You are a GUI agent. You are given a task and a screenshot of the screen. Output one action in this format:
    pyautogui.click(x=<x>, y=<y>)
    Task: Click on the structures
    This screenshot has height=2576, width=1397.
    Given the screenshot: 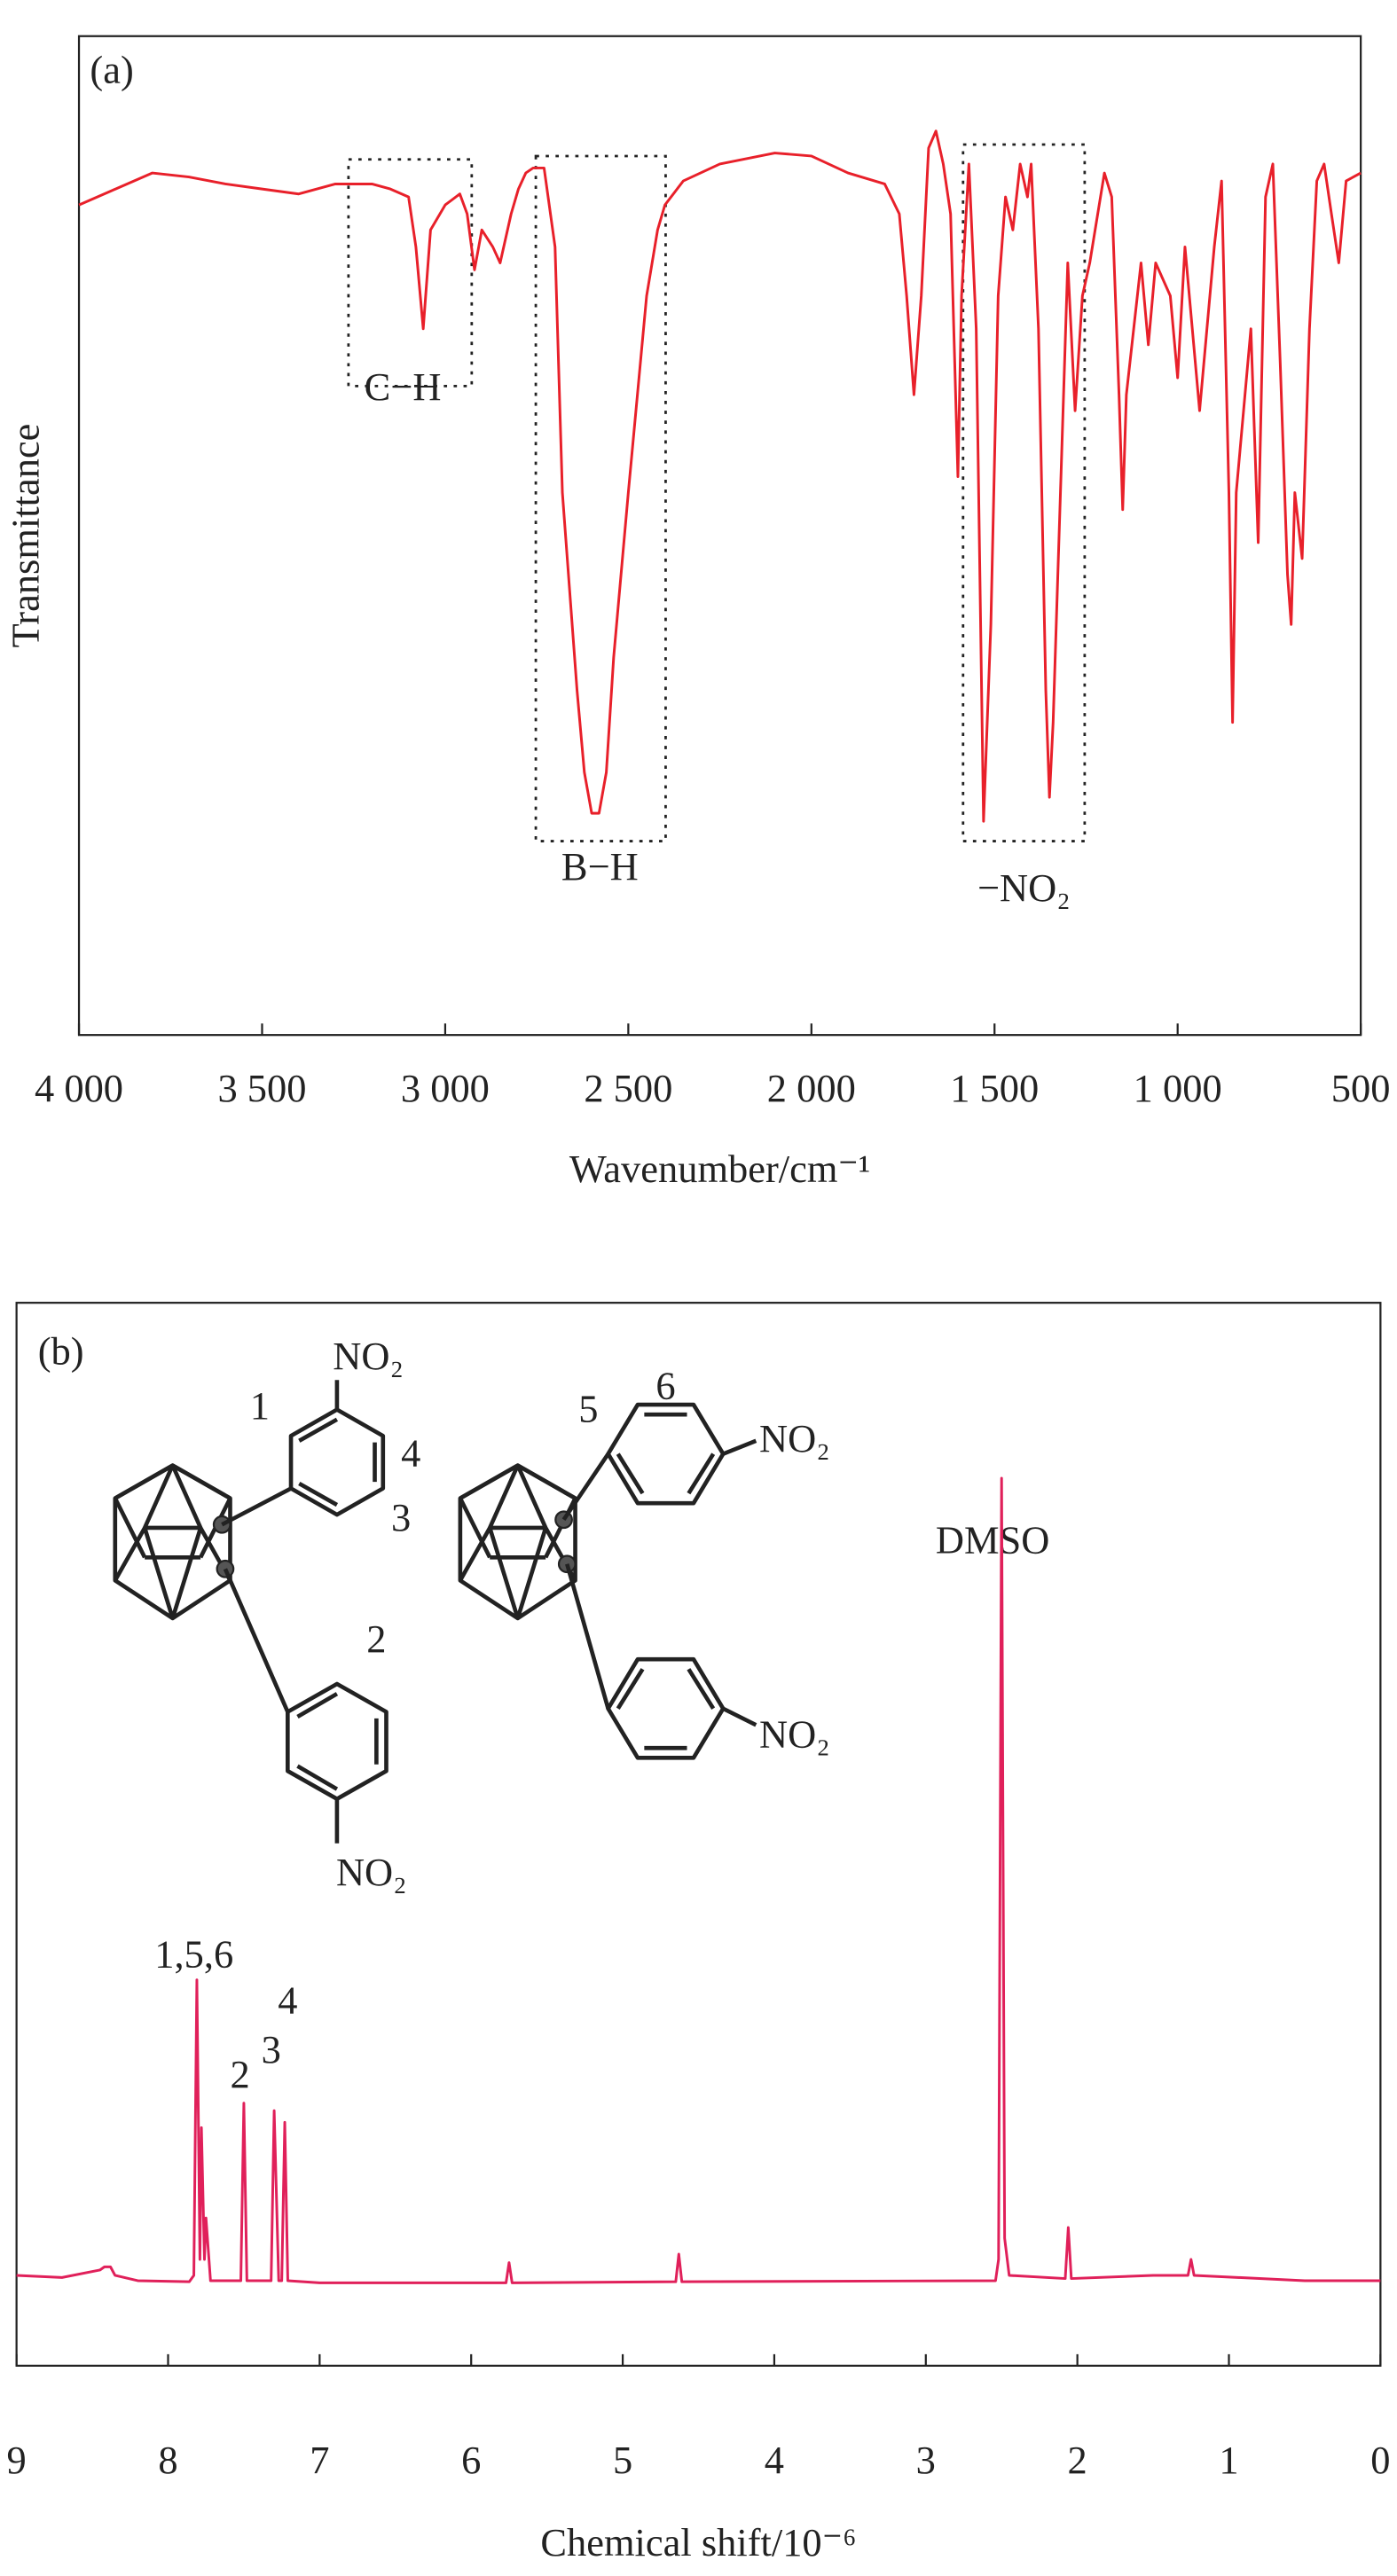 What is the action you would take?
    pyautogui.click(x=435, y=1612)
    